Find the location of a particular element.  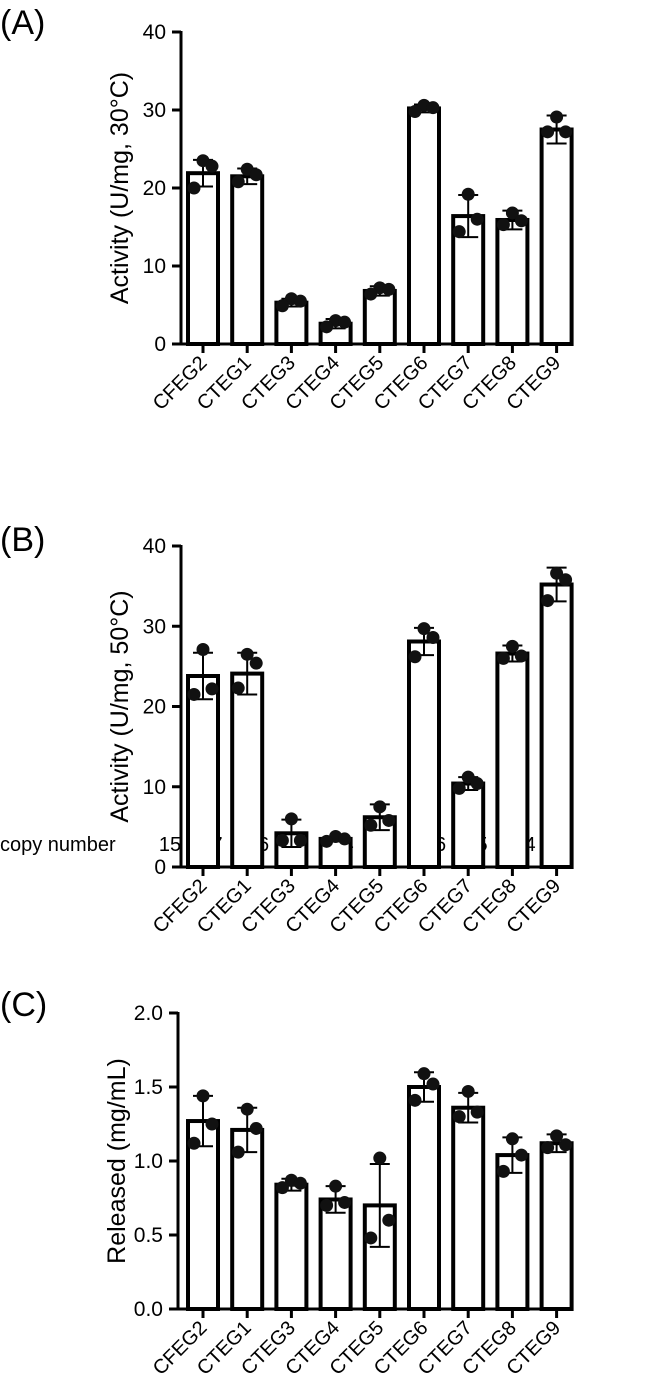

y-tick-label: 40 is located at coordinates (154, 32).